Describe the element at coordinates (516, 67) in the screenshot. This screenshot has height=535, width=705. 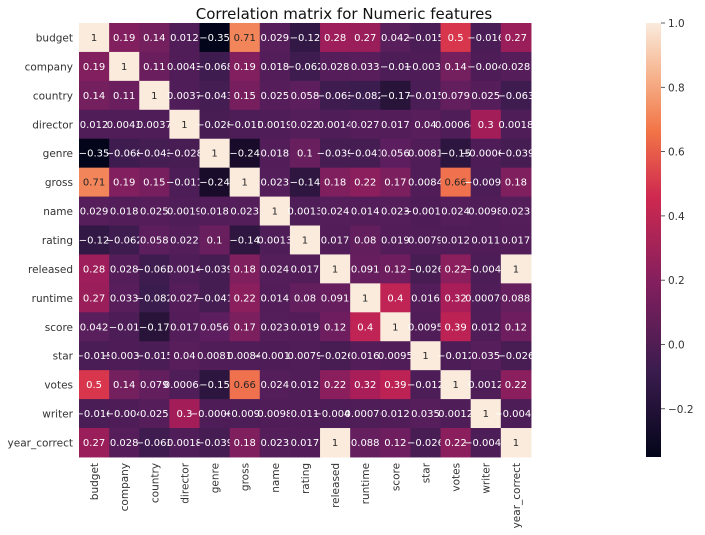
I see `cell-value-label: 0.028` at that location.